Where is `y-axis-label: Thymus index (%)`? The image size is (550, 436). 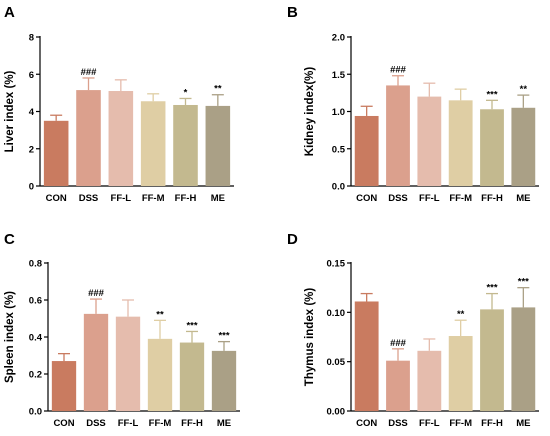
y-axis-label: Thymus index (%) is located at coordinates (310, 337).